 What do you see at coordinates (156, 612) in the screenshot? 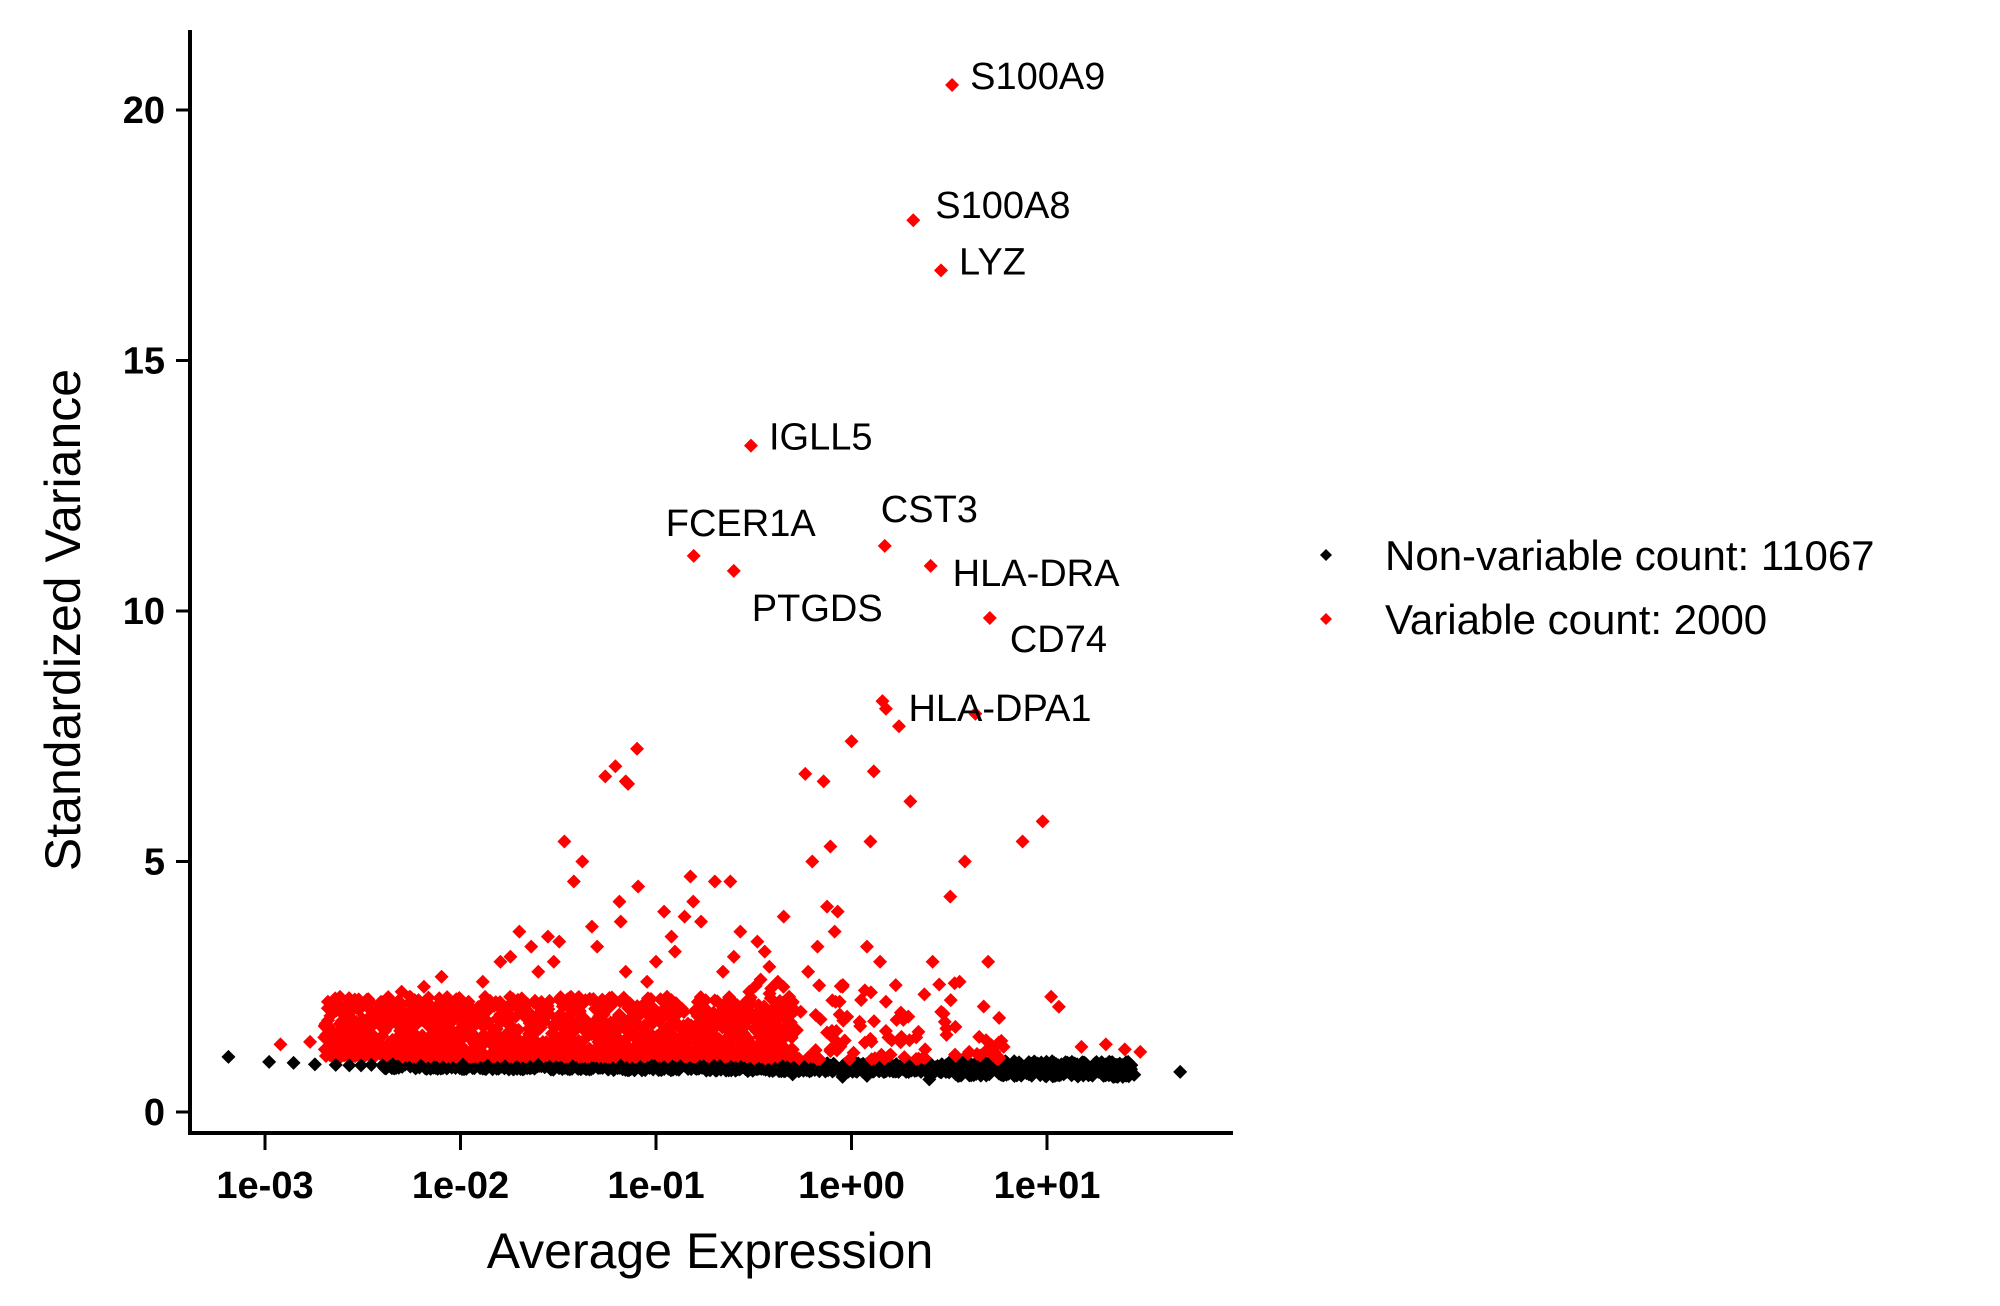
I see `y-axis-ticks: 0 5 10 15 20` at bounding box center [156, 612].